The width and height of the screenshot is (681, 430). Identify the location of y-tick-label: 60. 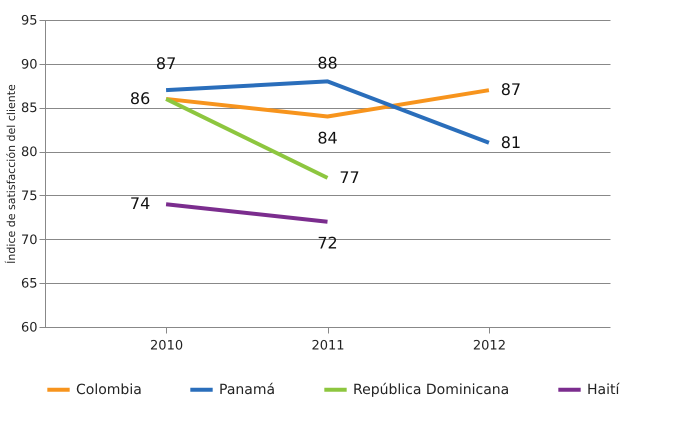
(29, 328).